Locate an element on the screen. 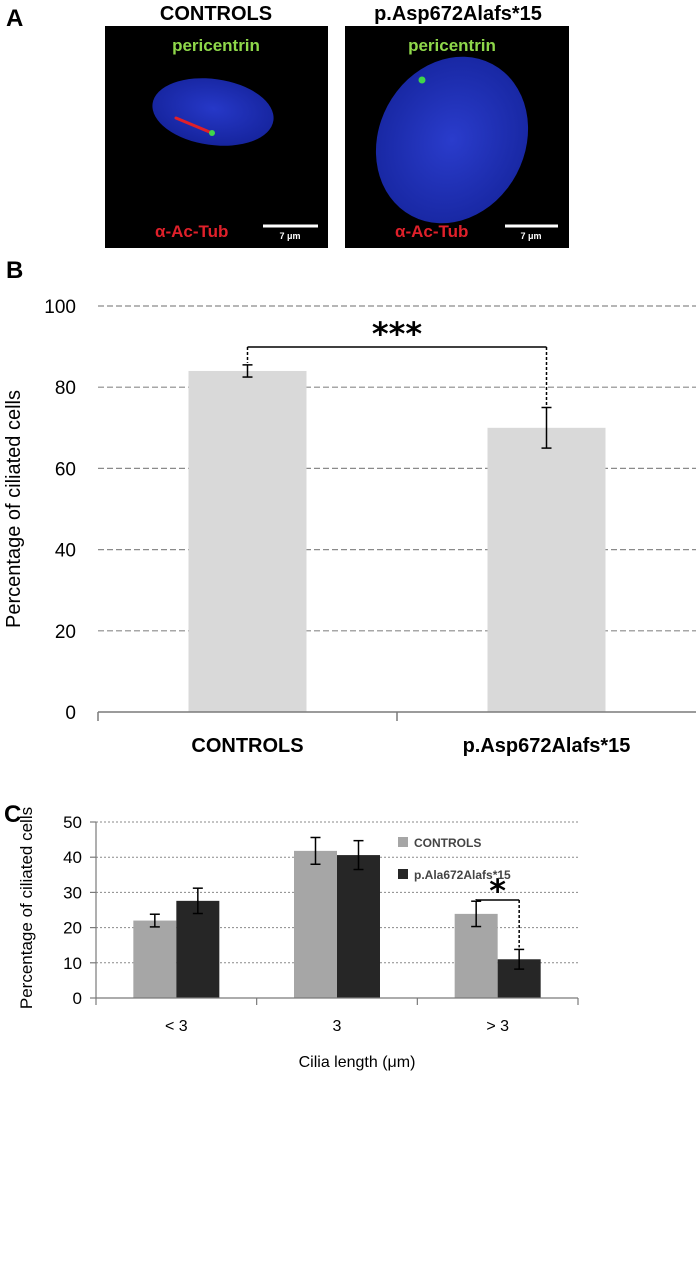  significance-bracket: *** is located at coordinates (397, 360).